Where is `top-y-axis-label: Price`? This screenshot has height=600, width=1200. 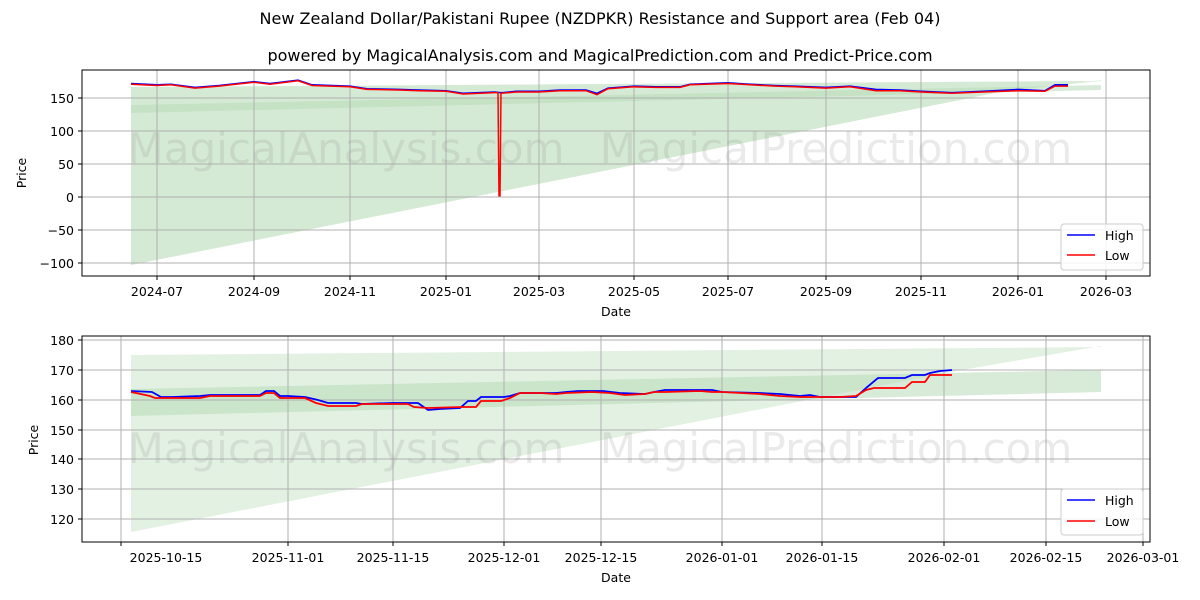 top-y-axis-label: Price is located at coordinates (21, 172).